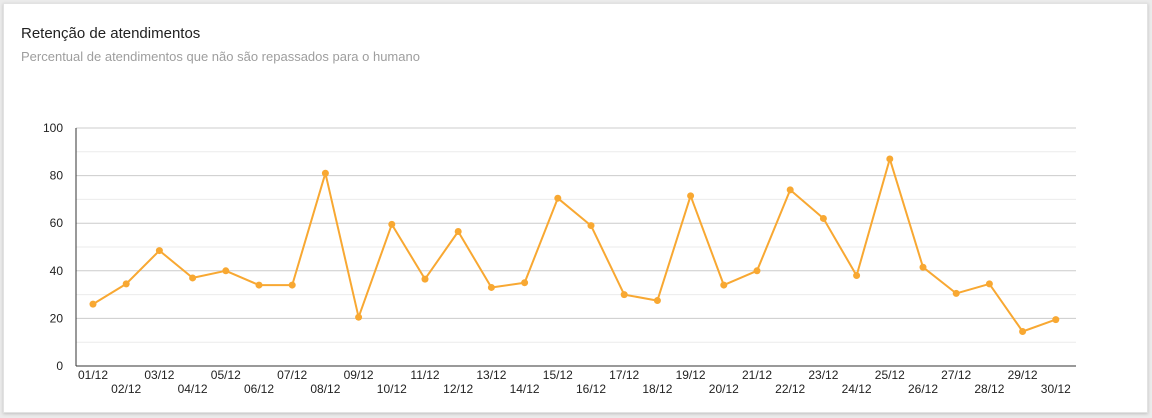 This screenshot has width=1152, height=418. I want to click on y-tick-label: 0, so click(59, 366).